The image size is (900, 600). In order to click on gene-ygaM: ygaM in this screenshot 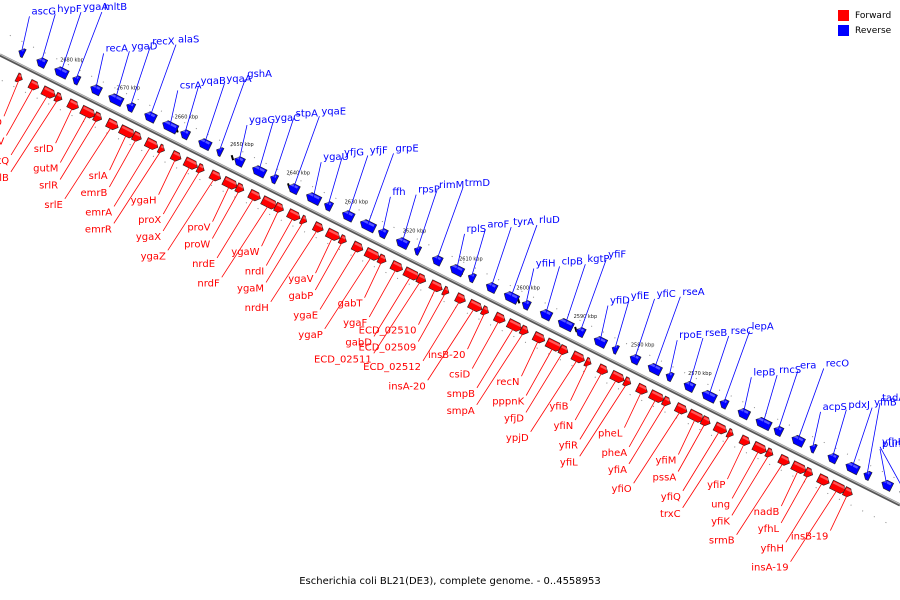, I will do `click(272, 254)`.